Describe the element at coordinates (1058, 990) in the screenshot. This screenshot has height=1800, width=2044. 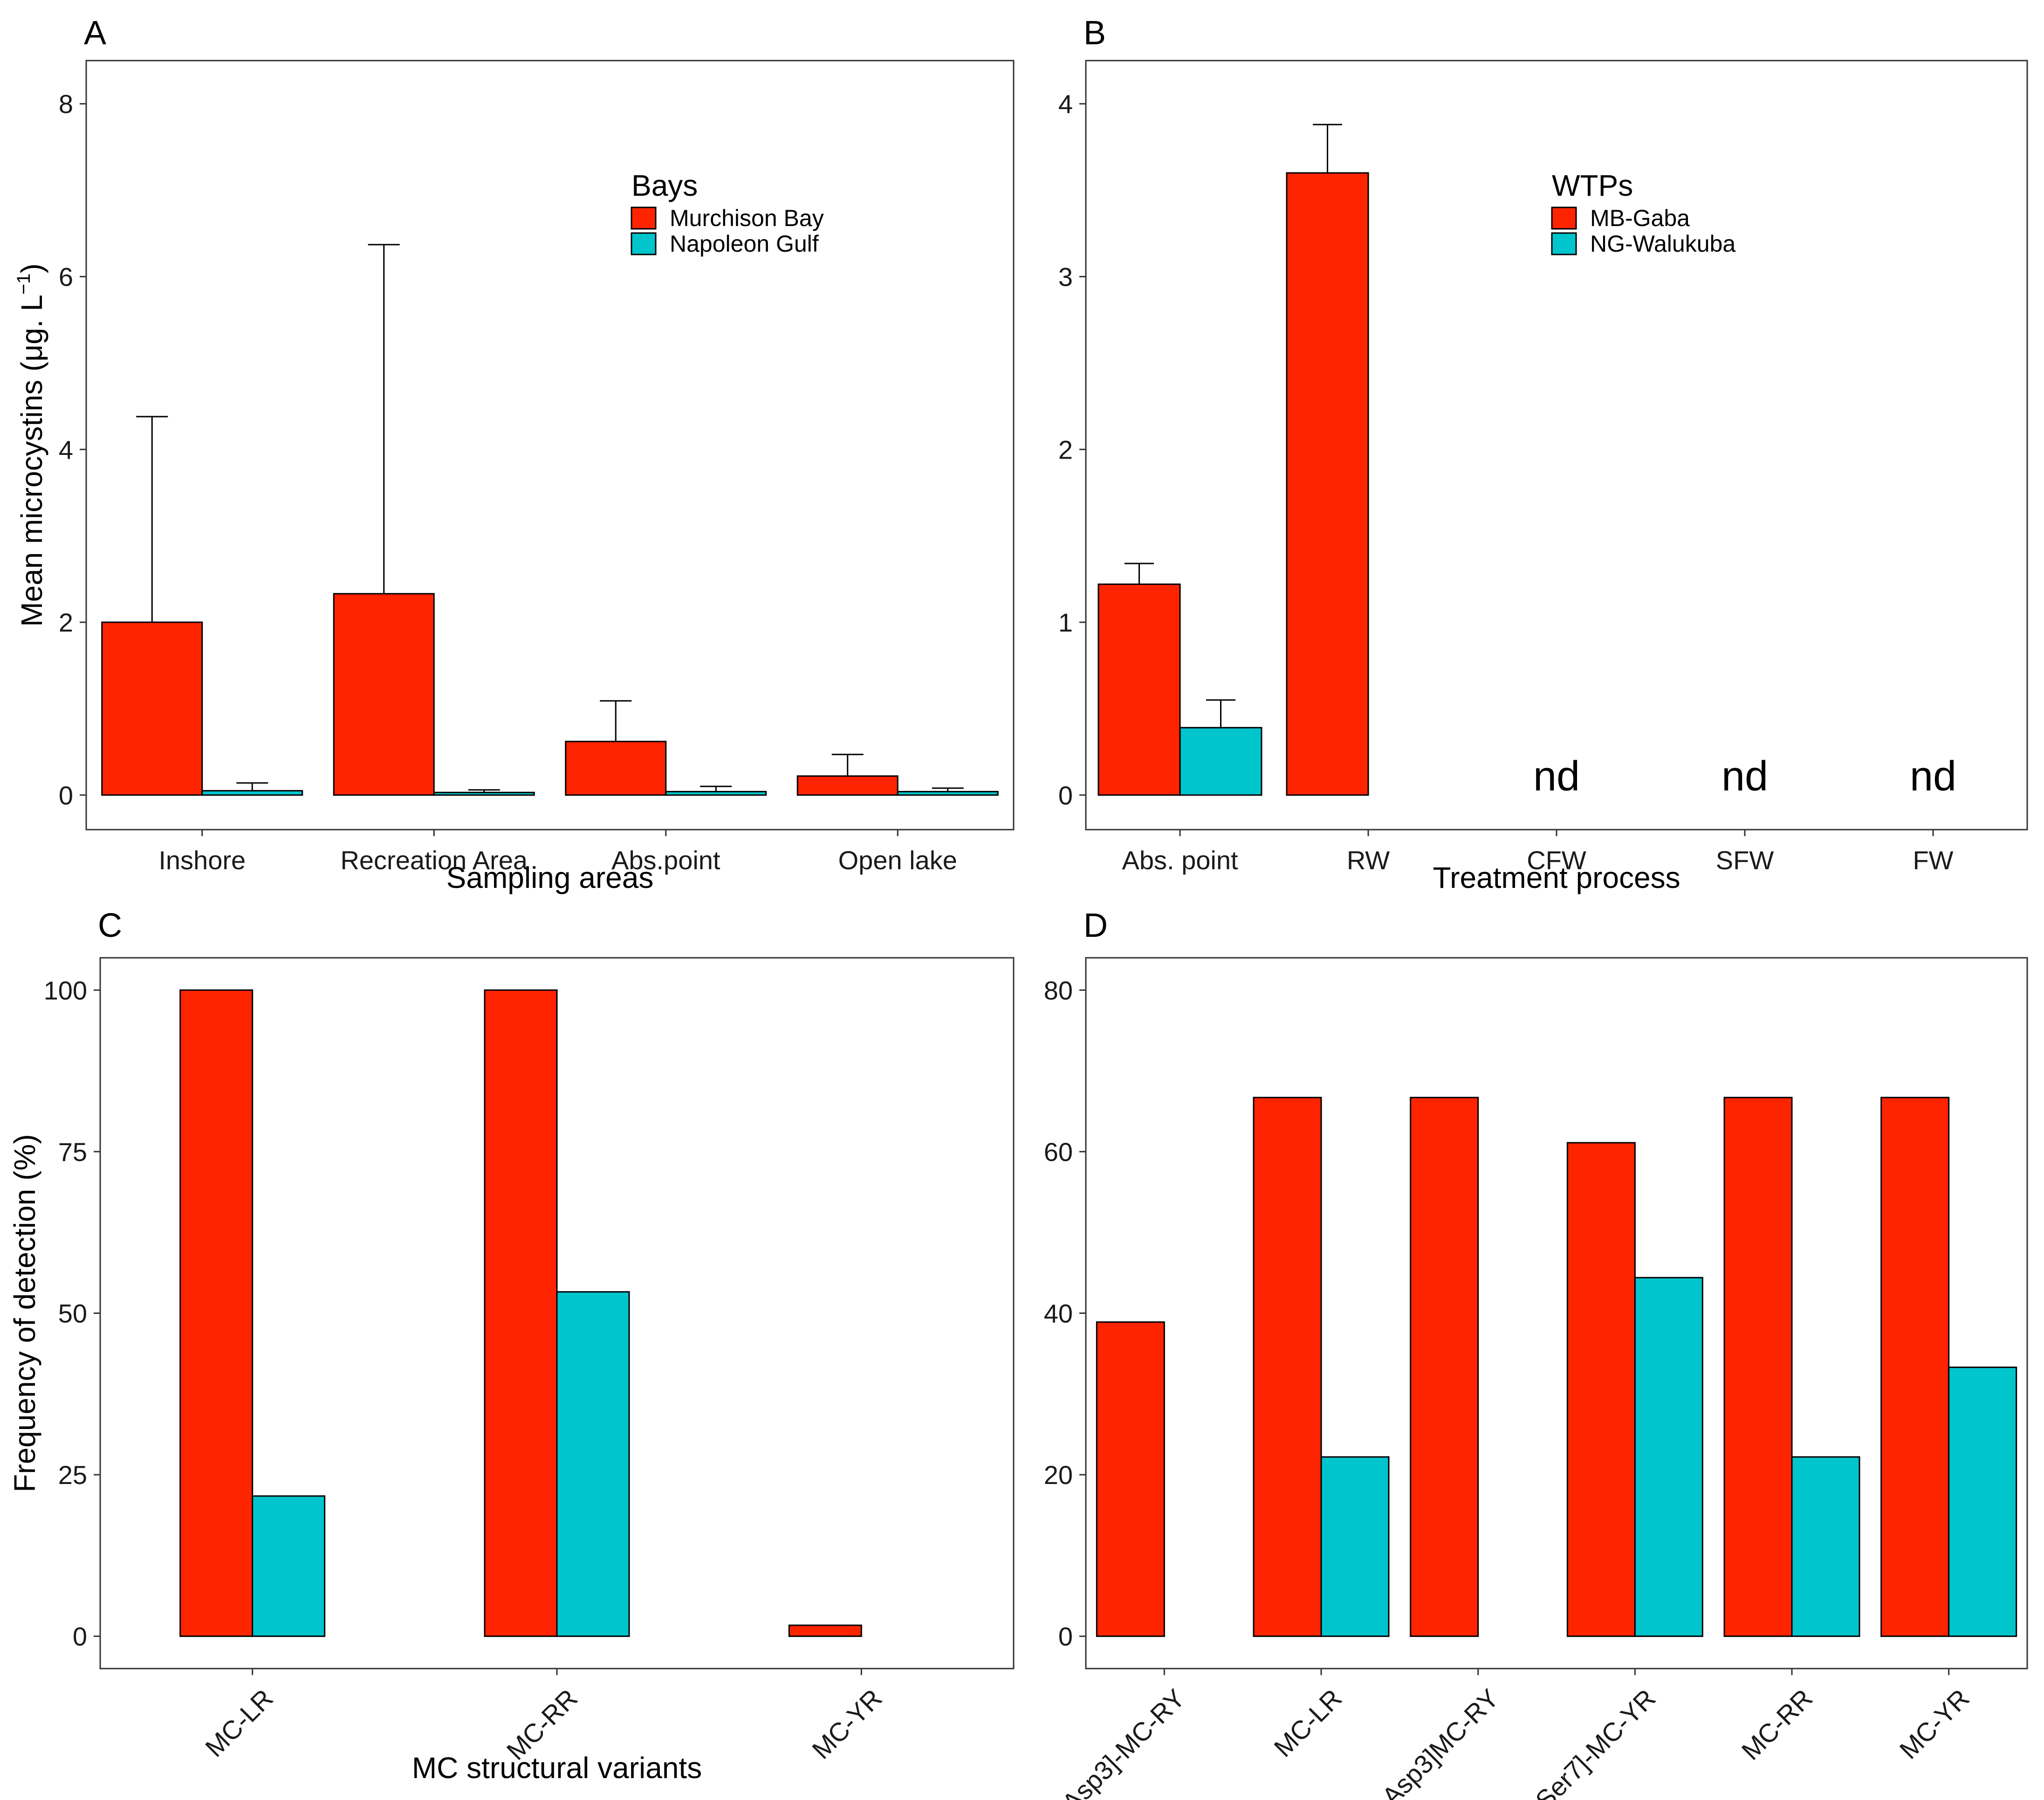
I see `y-tick-label: 80` at that location.